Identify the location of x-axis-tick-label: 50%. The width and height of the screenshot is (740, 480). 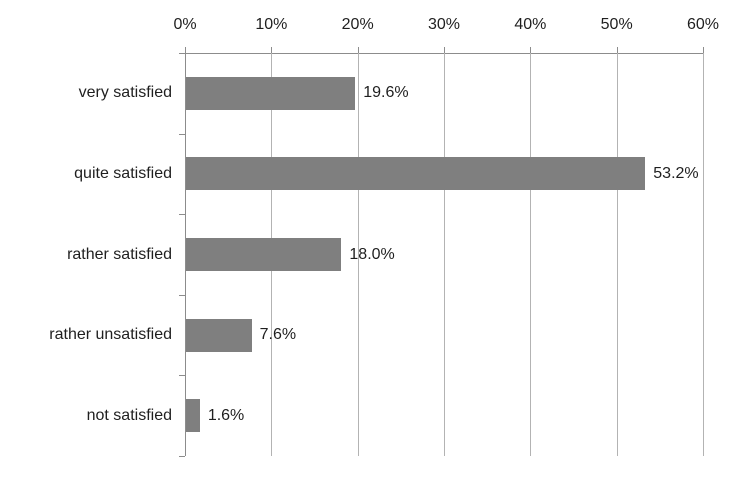
(616, 24).